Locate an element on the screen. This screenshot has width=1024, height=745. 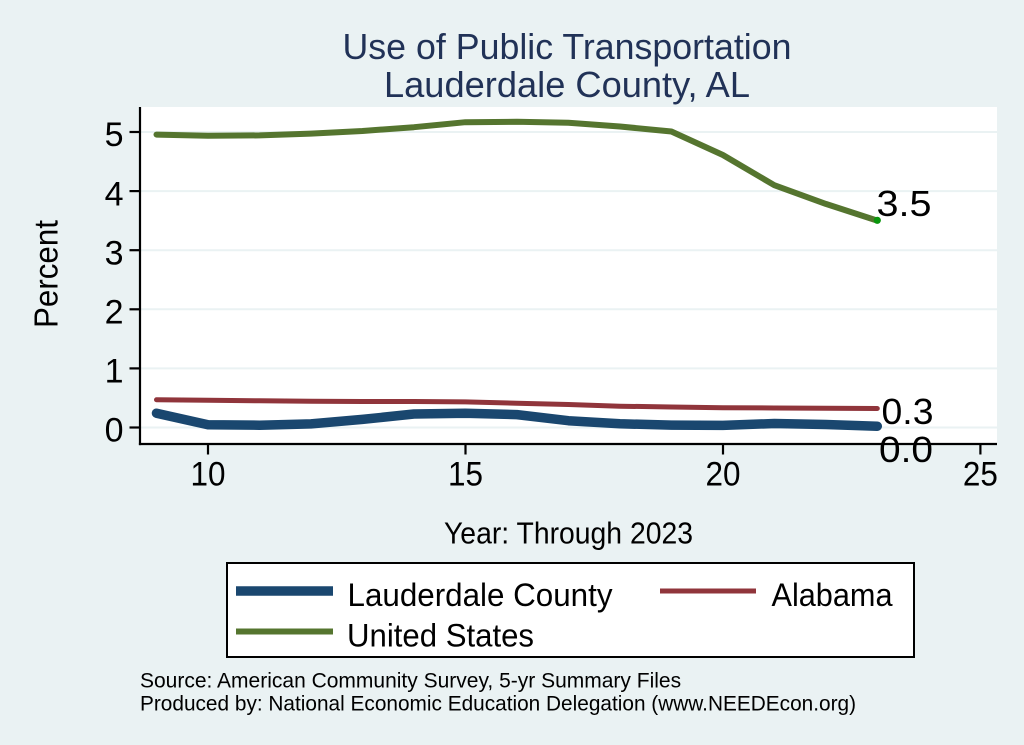
svg-text: 1 is located at coordinates (114, 372).